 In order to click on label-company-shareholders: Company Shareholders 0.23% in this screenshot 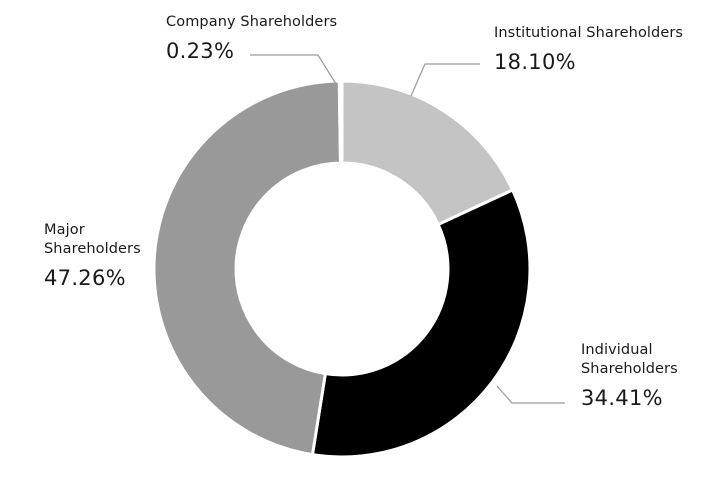, I will do `click(251, 39)`.